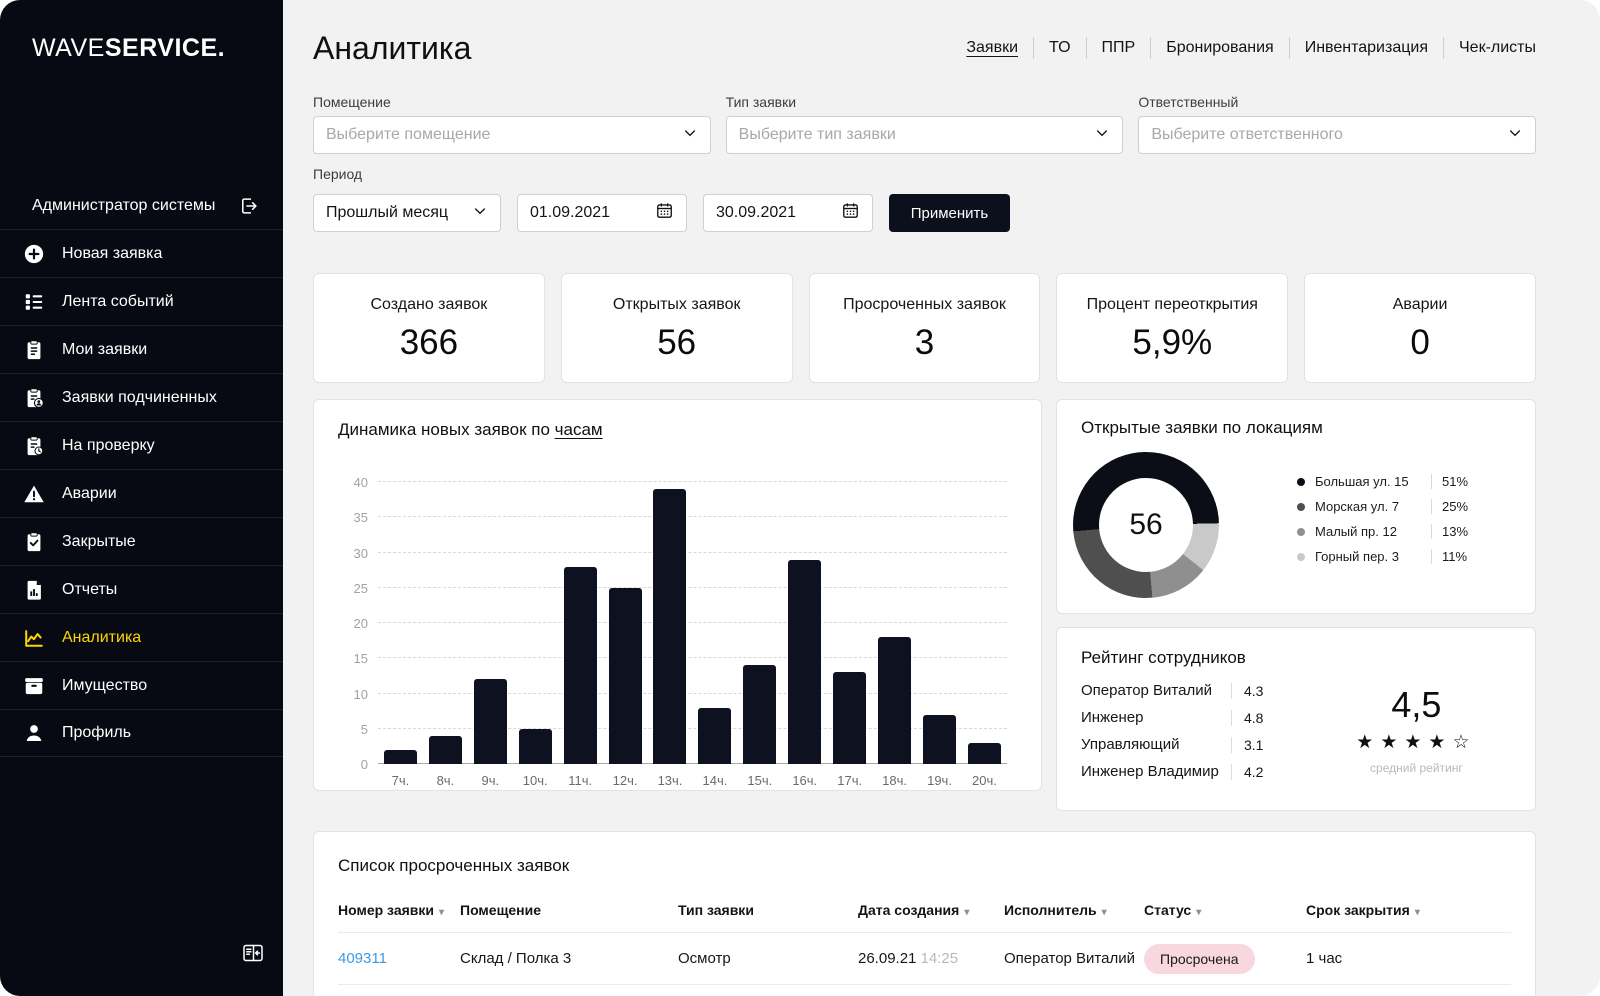 The height and width of the screenshot is (996, 1600). I want to click on column-header-request-number: Номер заявки ▾, so click(391, 910).